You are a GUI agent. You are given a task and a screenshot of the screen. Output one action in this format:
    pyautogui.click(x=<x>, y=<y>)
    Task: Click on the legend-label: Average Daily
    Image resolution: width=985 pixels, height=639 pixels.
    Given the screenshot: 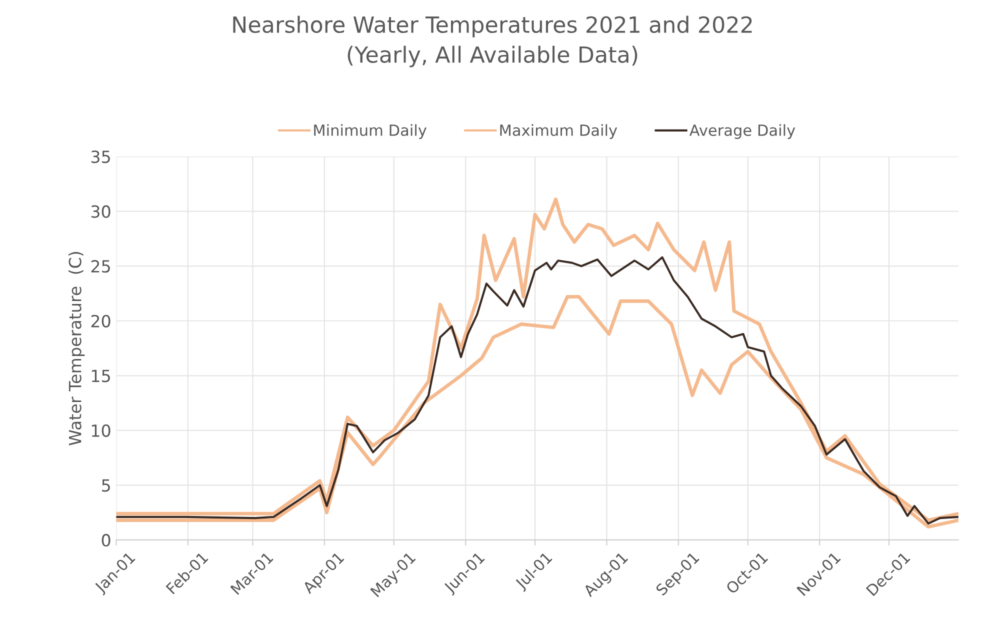 What is the action you would take?
    pyautogui.click(x=742, y=131)
    